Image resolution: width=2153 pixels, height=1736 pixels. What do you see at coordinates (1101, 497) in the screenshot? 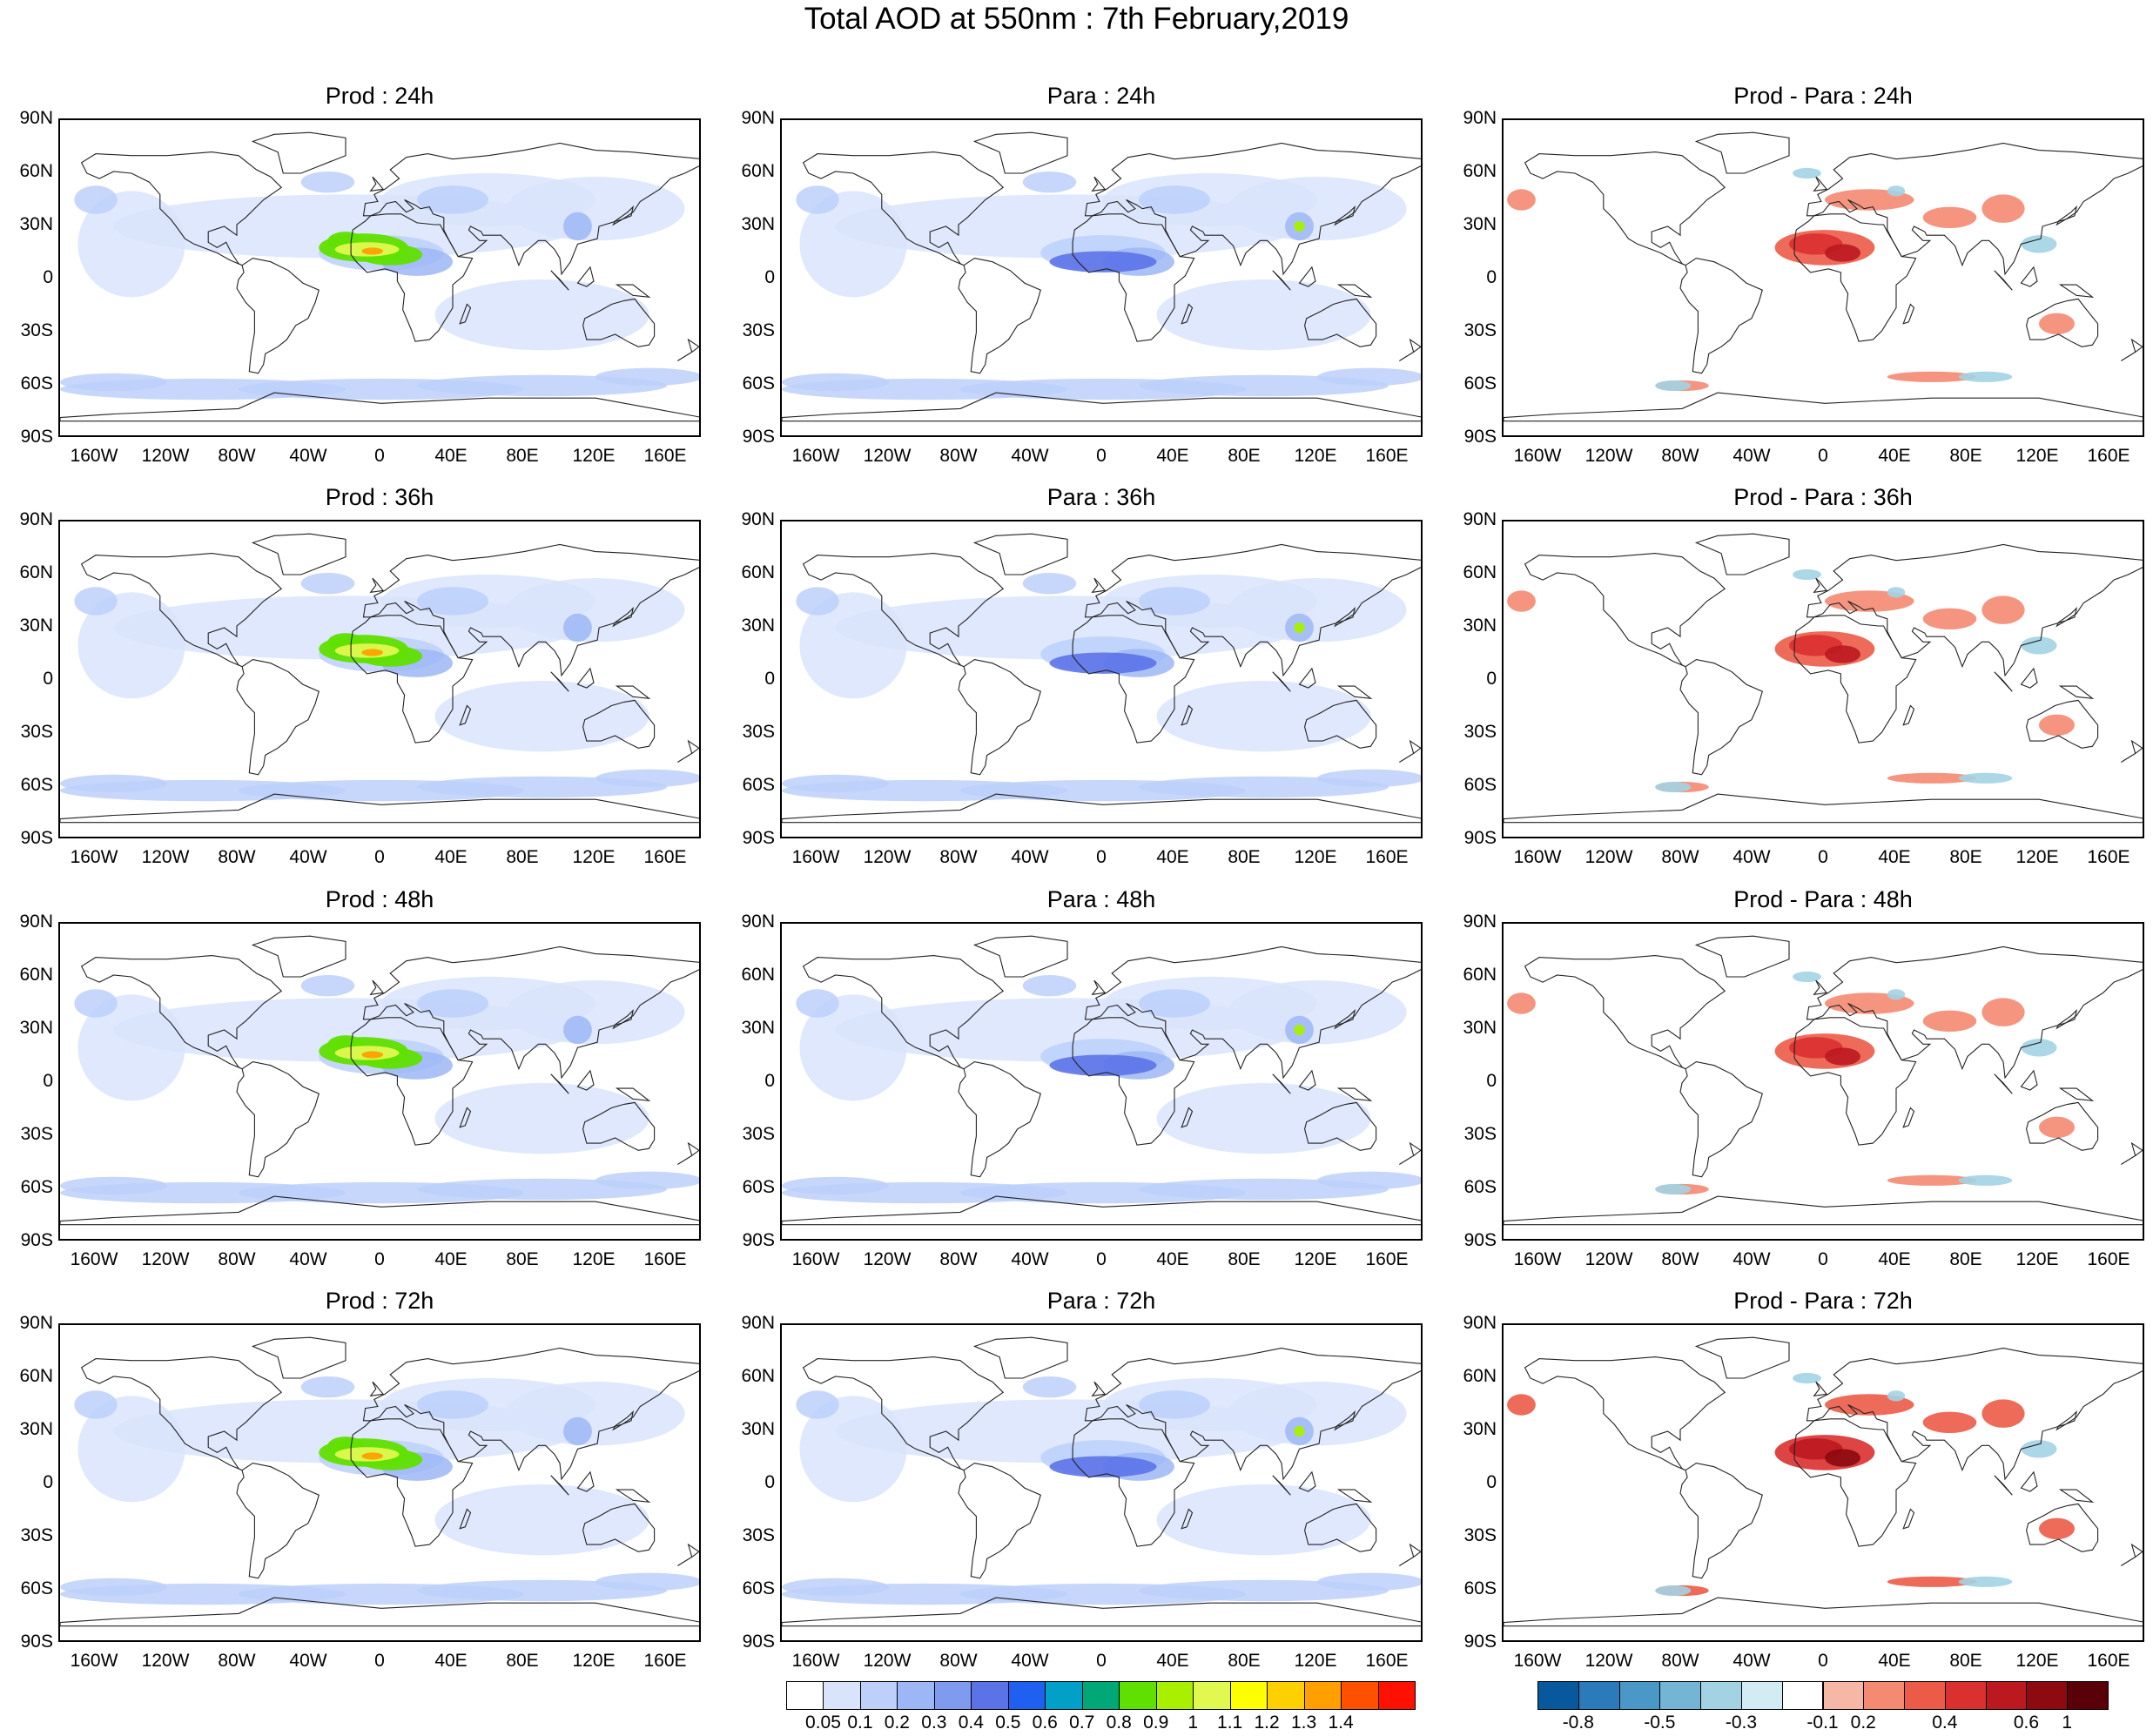
I see `panel-title: Para : 36h` at bounding box center [1101, 497].